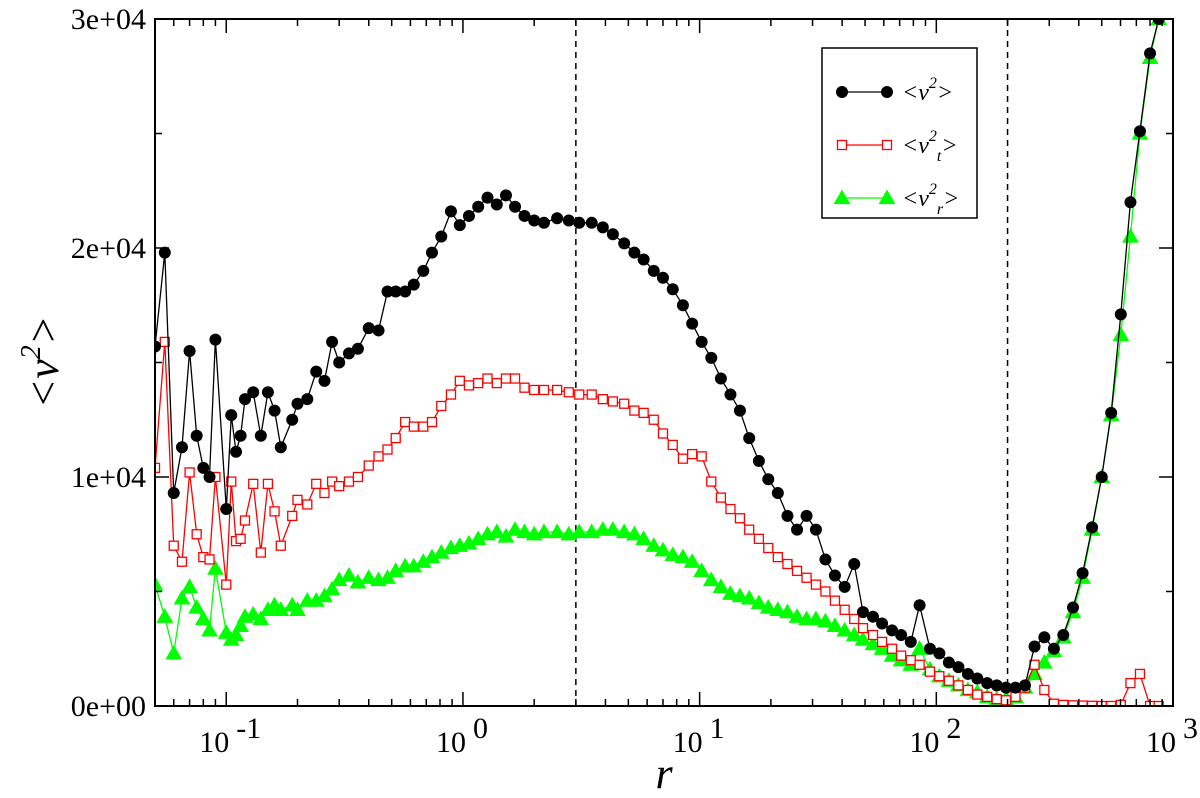 Image resolution: width=1200 pixels, height=798 pixels. I want to click on legend: <v2> <v2t> <v2r>, so click(899, 133).